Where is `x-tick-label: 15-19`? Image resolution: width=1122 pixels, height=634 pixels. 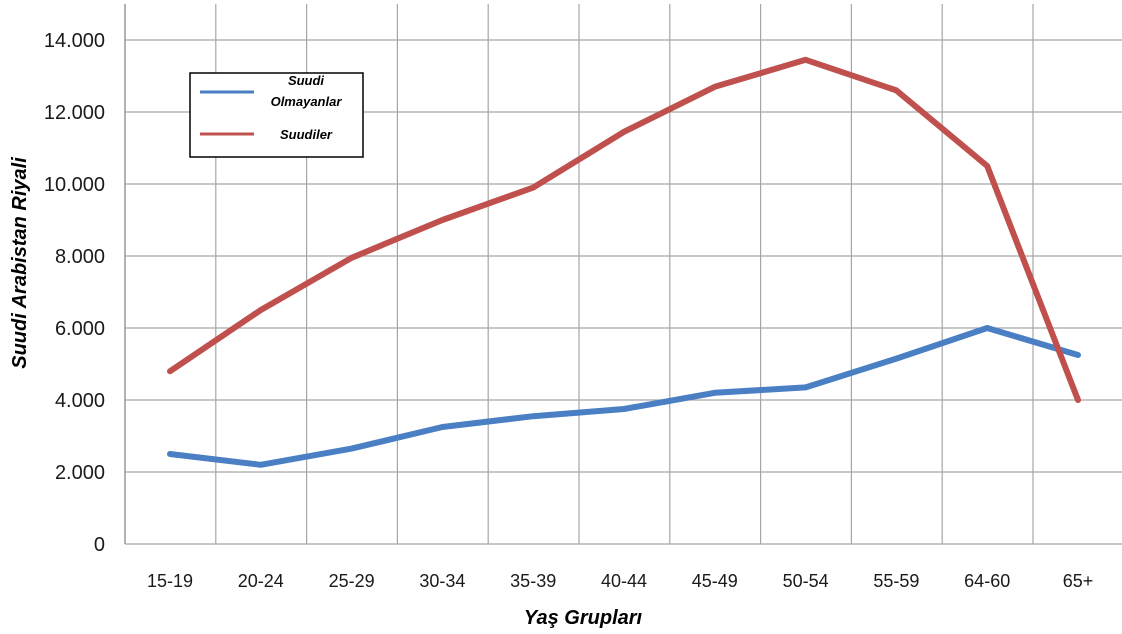
x-tick-label: 15-19 is located at coordinates (170, 581).